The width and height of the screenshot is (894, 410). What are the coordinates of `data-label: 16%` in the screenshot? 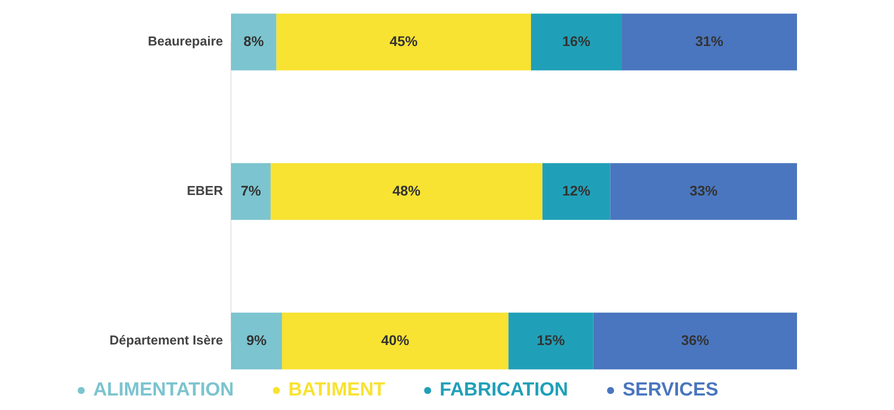 It's located at (576, 40).